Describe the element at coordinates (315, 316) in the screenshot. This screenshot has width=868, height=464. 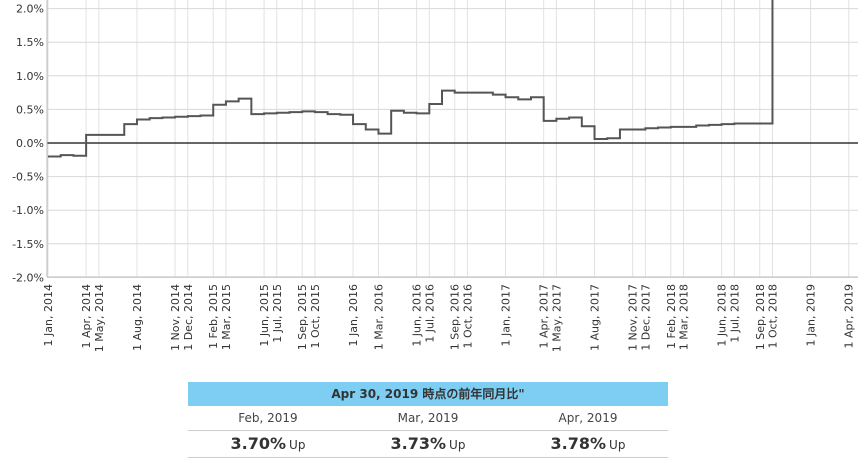
I see `x-tick-label: 1 Oct, 2015` at that location.